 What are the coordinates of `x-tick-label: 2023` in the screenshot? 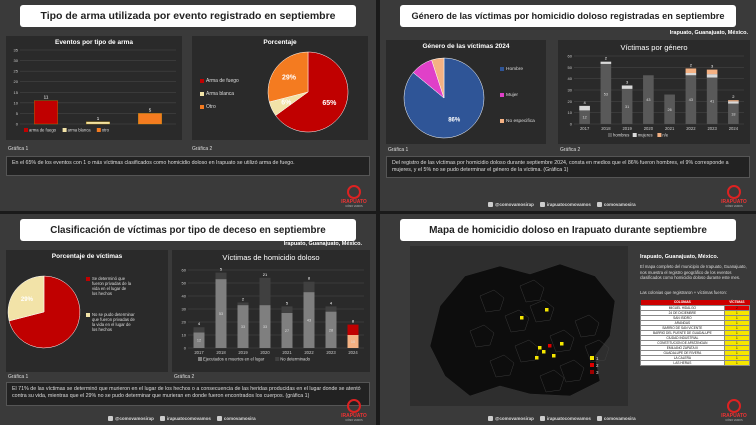 It's located at (712, 128).